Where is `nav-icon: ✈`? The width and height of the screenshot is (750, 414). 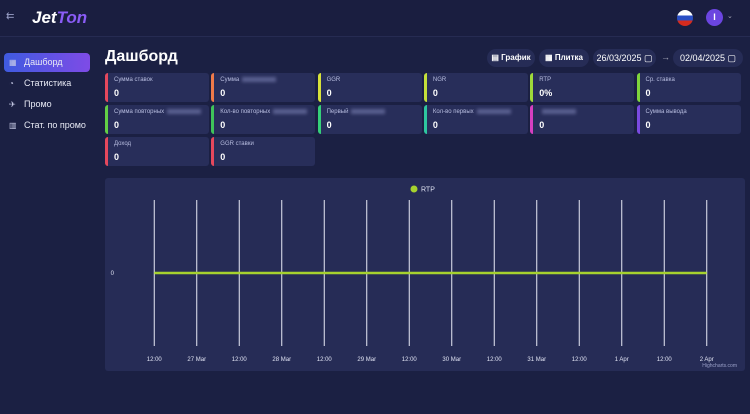
nav-icon: ✈ is located at coordinates (12, 104).